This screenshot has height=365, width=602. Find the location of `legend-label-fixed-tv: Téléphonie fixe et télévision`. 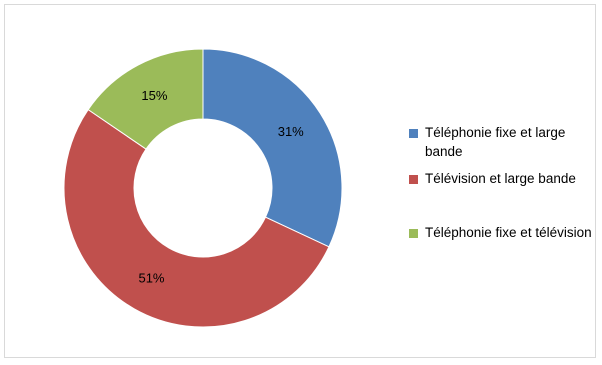

legend-label-fixed-tv: Téléphonie fixe et télévision is located at coordinates (508, 232).